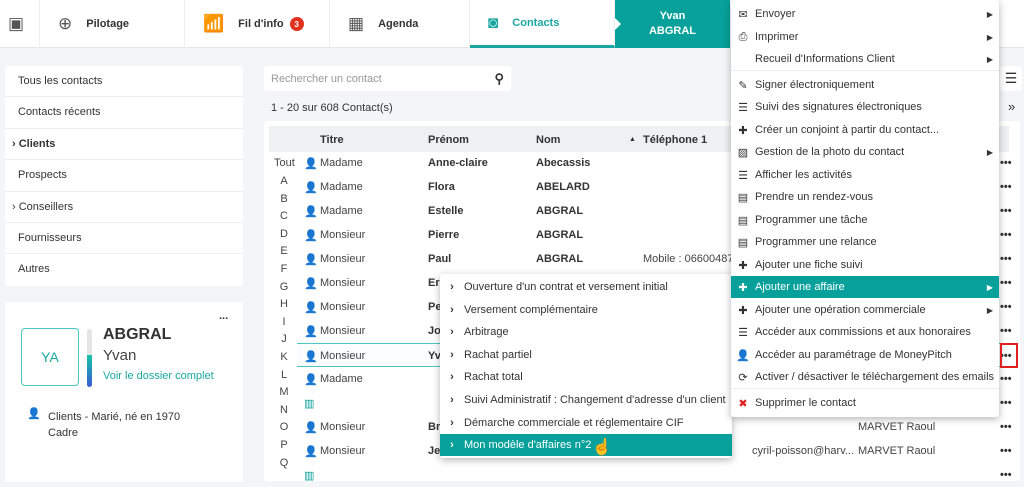 The width and height of the screenshot is (1024, 487). What do you see at coordinates (656, 259) in the screenshot?
I see `table-row: 👤 Monsieur Paul ABGRAL Mobile : 066004875 •••` at bounding box center [656, 259].